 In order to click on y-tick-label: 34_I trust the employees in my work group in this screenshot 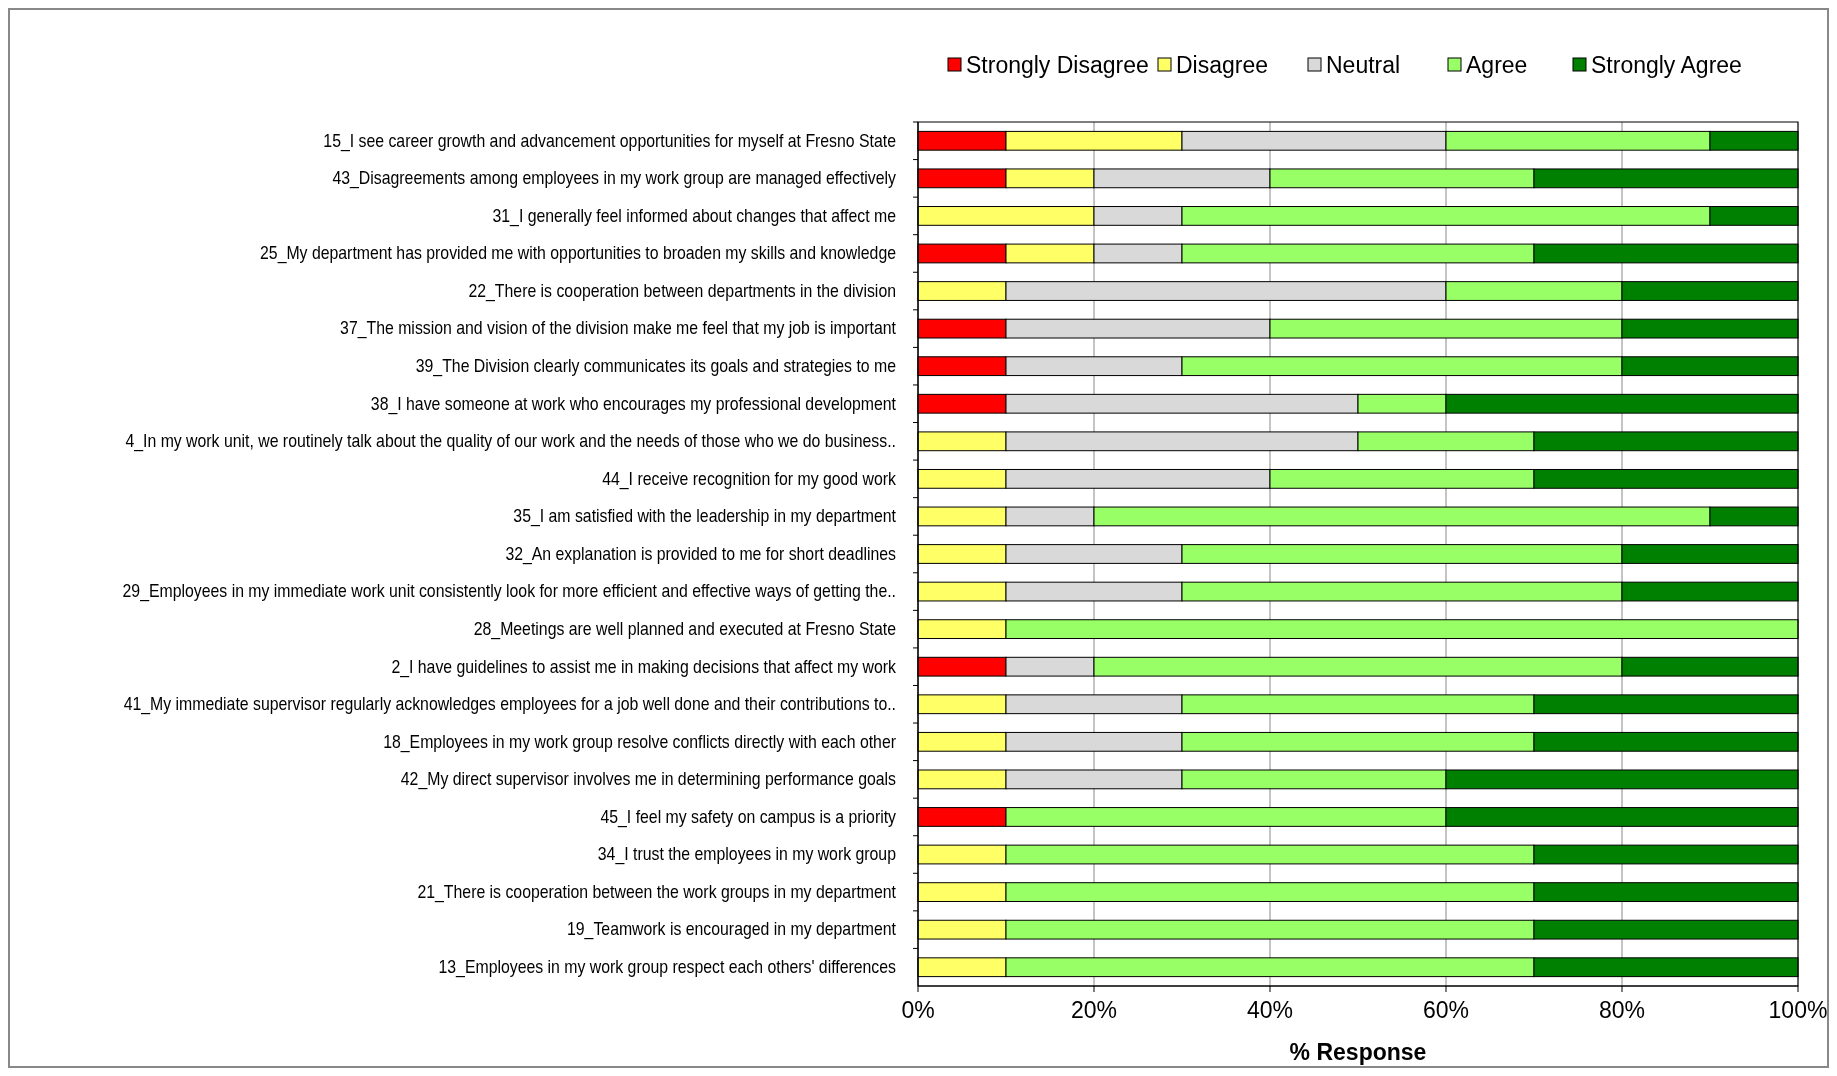, I will do `click(746, 854)`.